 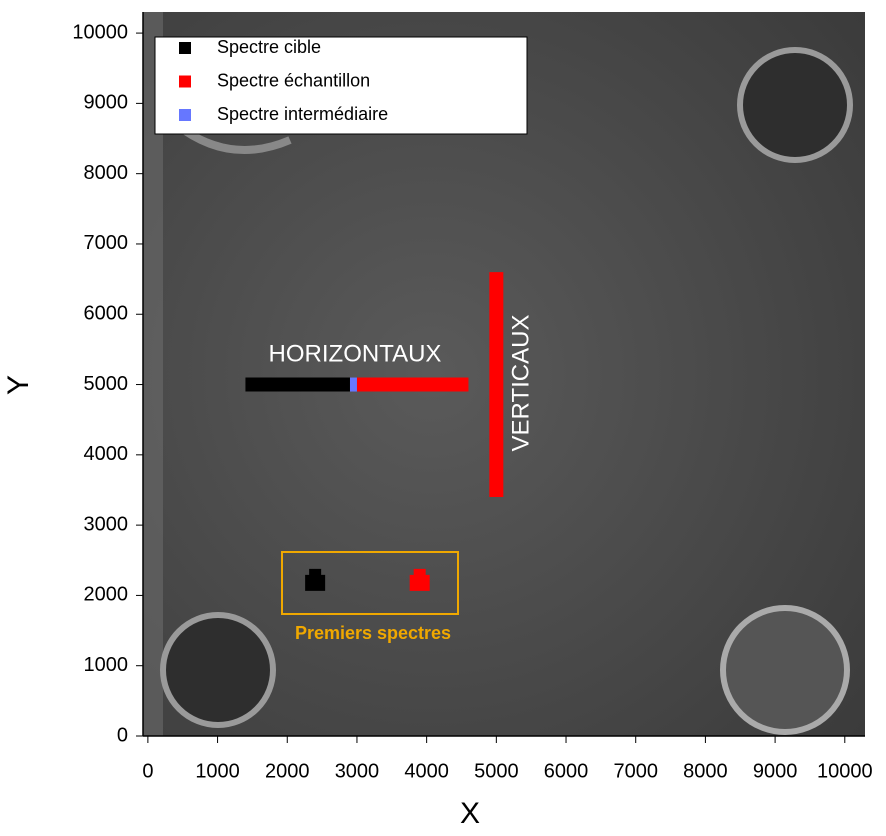 What do you see at coordinates (635, 771) in the screenshot?
I see `x-tick-label: 7000` at bounding box center [635, 771].